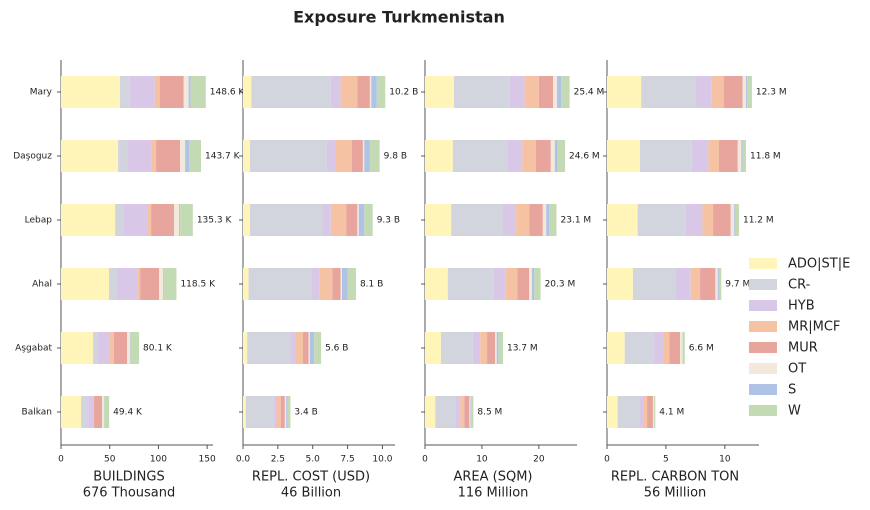  I want to click on total-label: 10.2 B, so click(403, 93).